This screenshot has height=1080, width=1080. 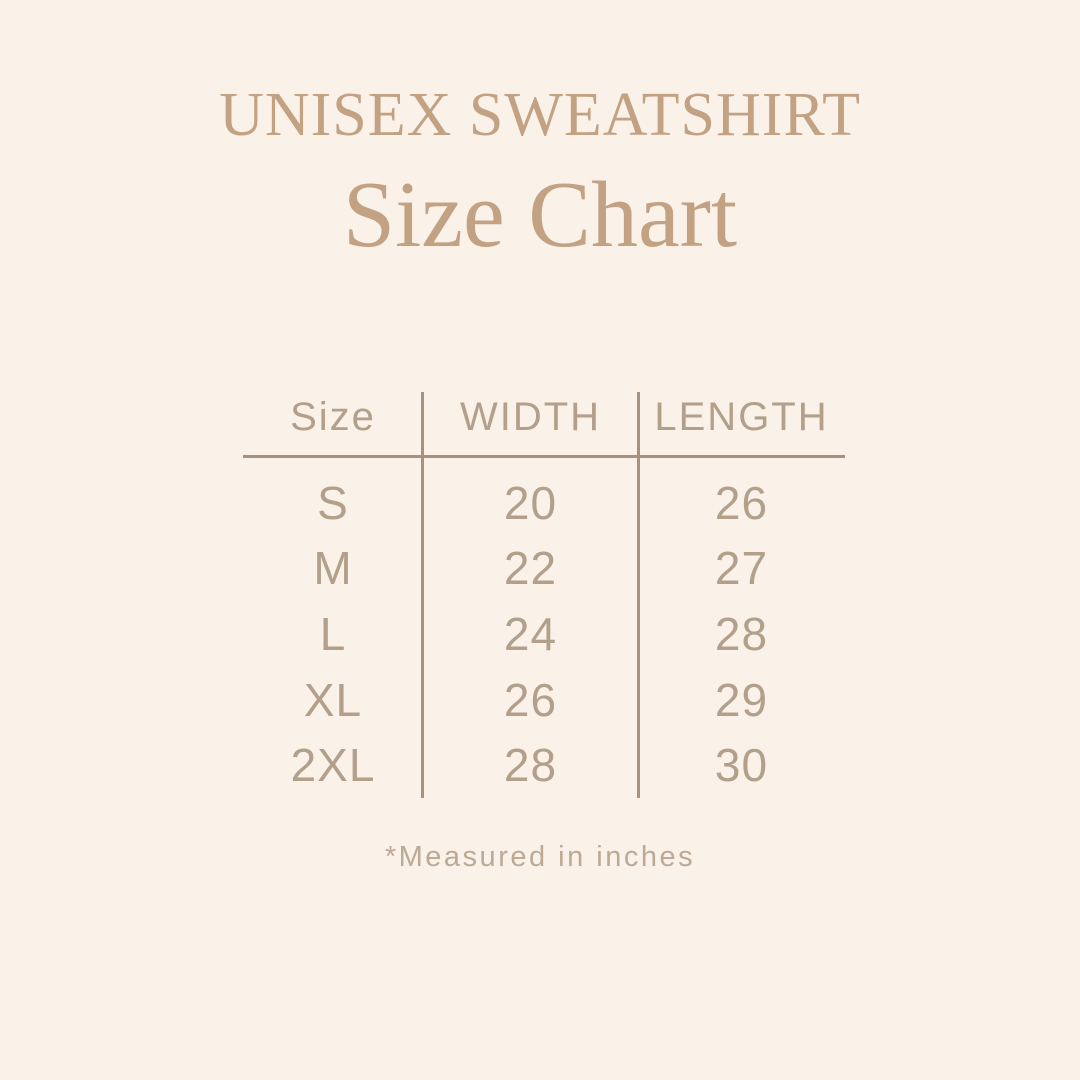 I want to click on table-cell-width: 28, so click(x=530, y=765).